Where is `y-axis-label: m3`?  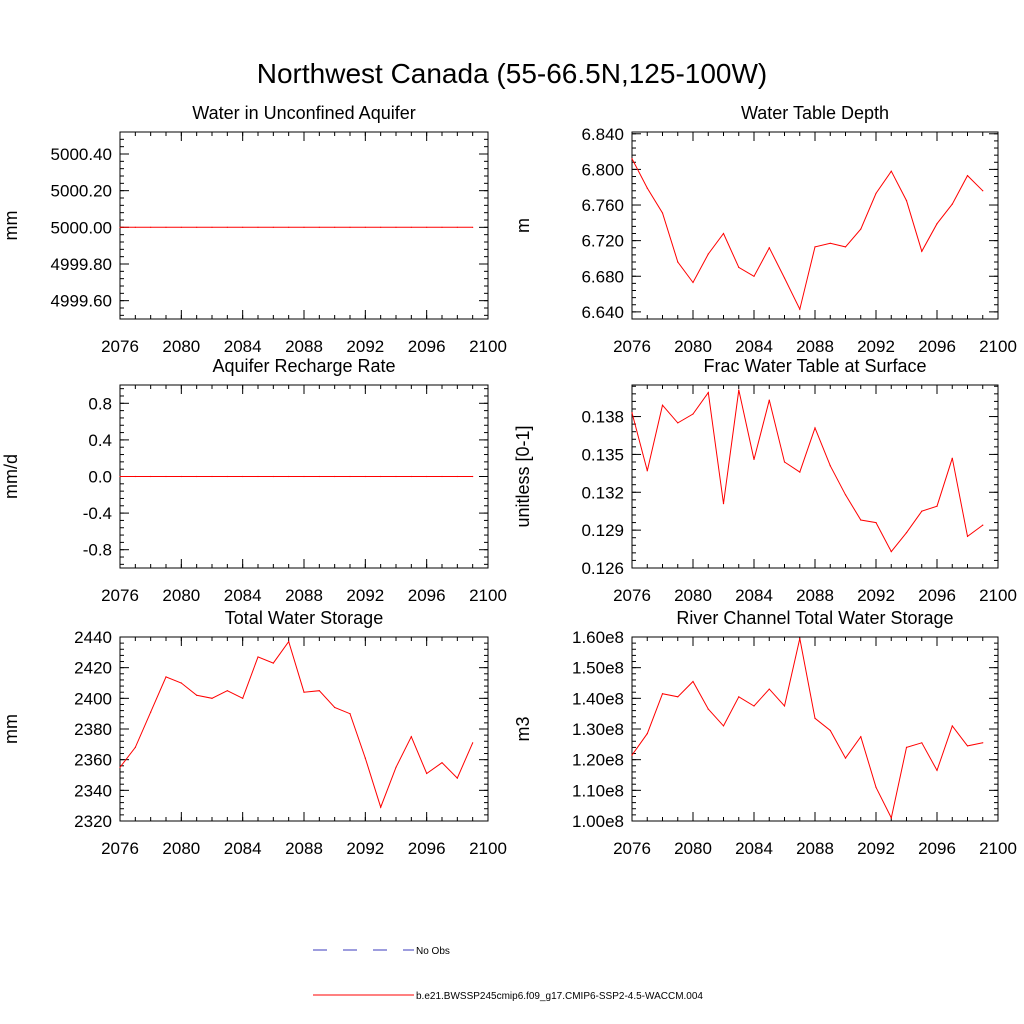
y-axis-label: m3 is located at coordinates (523, 728).